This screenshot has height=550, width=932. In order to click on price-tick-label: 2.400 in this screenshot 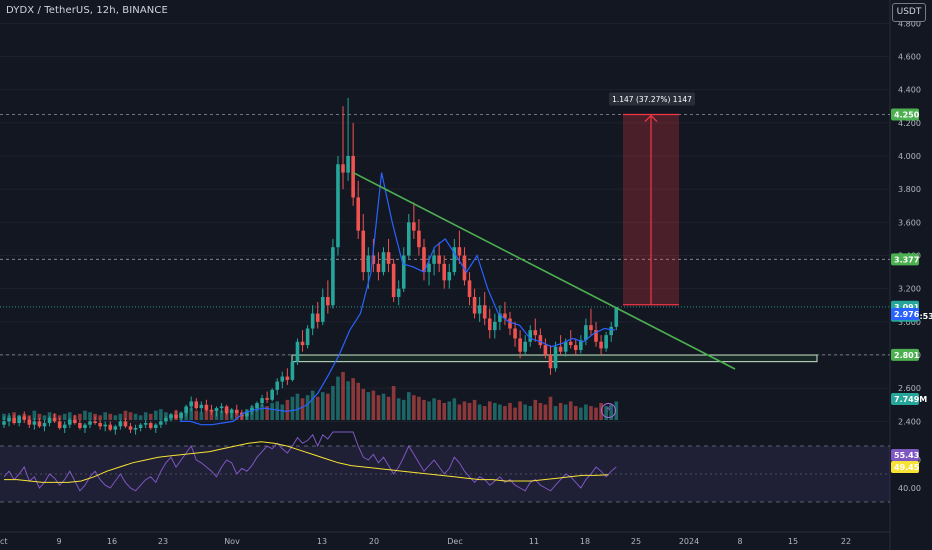, I will do `click(909, 421)`.